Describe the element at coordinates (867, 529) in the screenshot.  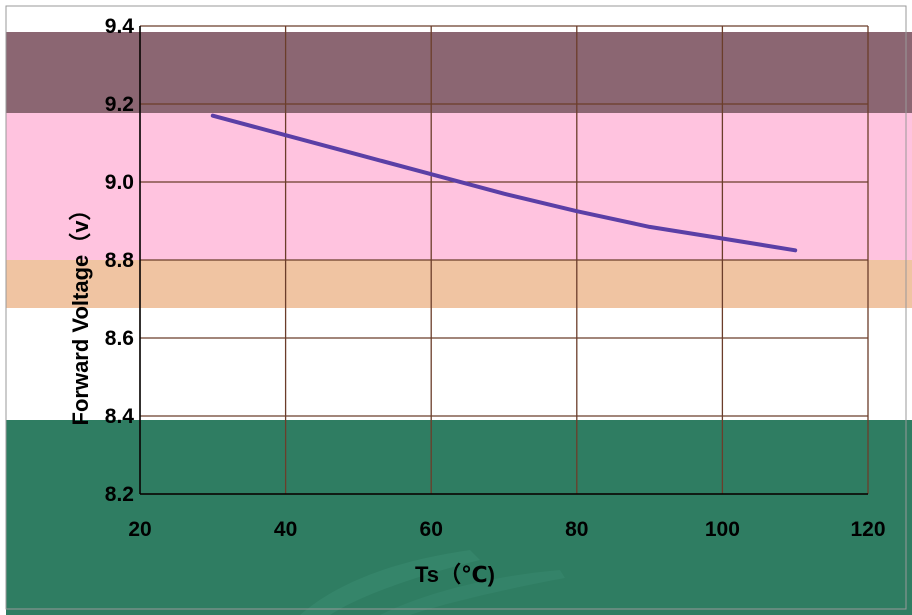
I see `x-tick-label: 120` at that location.